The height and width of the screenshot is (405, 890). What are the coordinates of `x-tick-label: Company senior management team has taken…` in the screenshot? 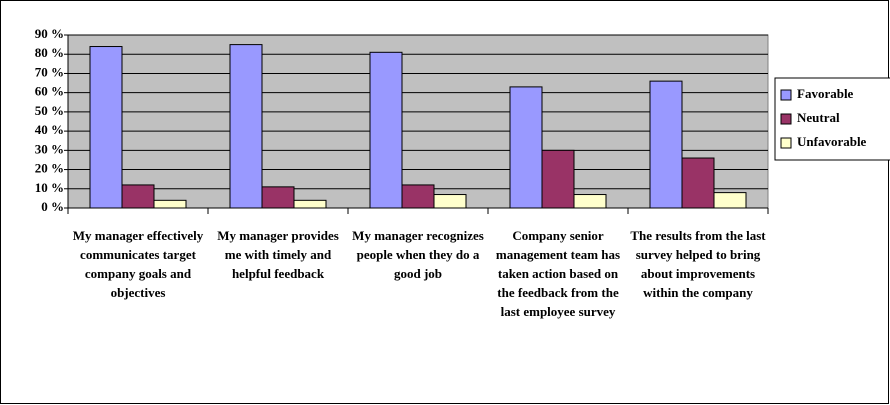 It's located at (558, 273).